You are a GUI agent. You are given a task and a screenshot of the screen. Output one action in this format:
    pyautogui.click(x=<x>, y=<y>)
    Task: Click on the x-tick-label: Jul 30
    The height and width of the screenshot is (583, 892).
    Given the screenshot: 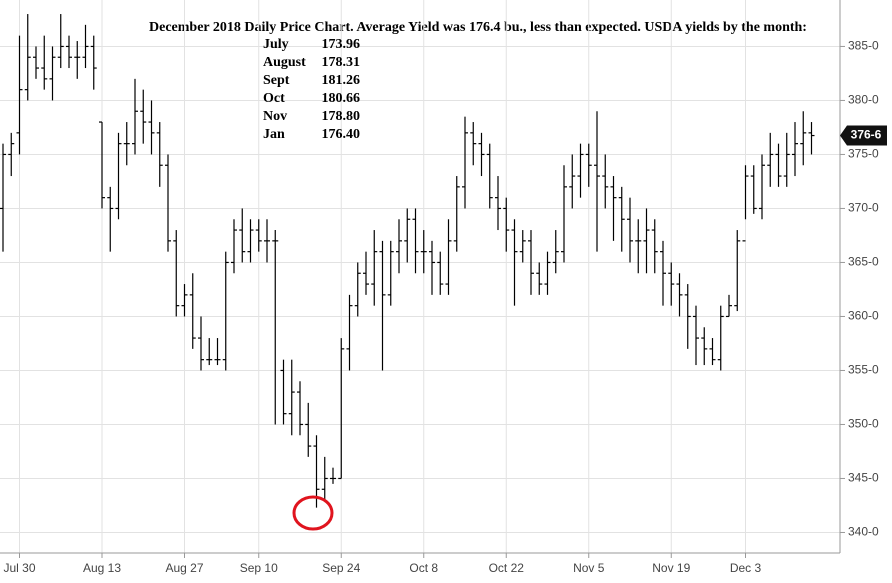 What is the action you would take?
    pyautogui.click(x=19, y=568)
    